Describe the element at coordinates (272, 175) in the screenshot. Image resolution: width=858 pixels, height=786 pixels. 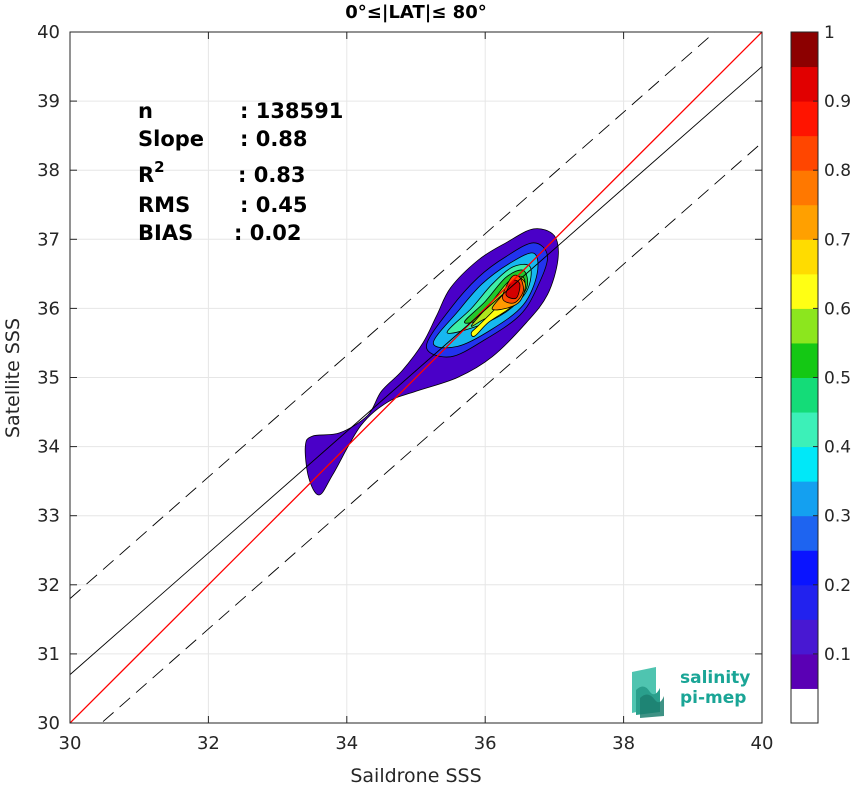
I see `stat-value: : 0.83` at that location.